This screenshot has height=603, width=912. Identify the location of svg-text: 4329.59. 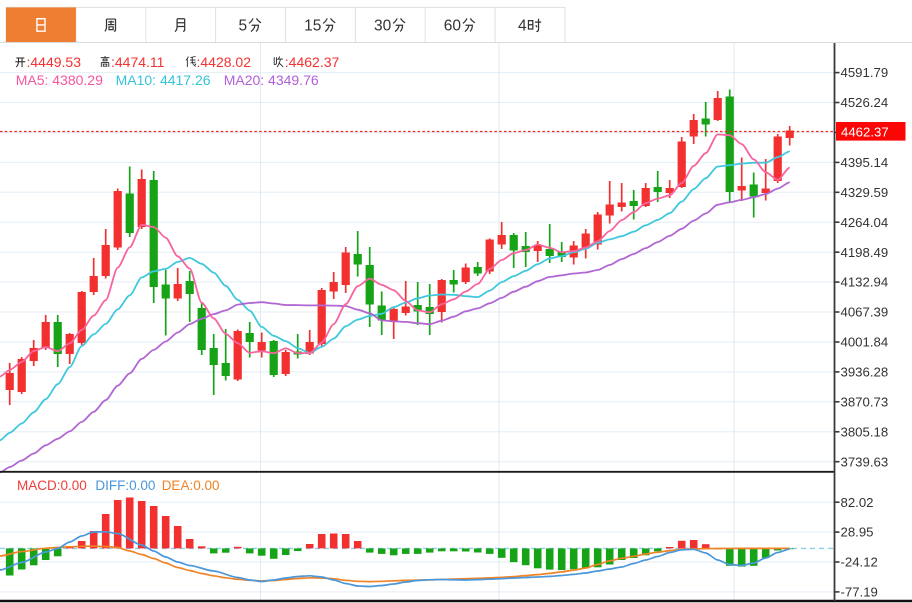
(865, 192).